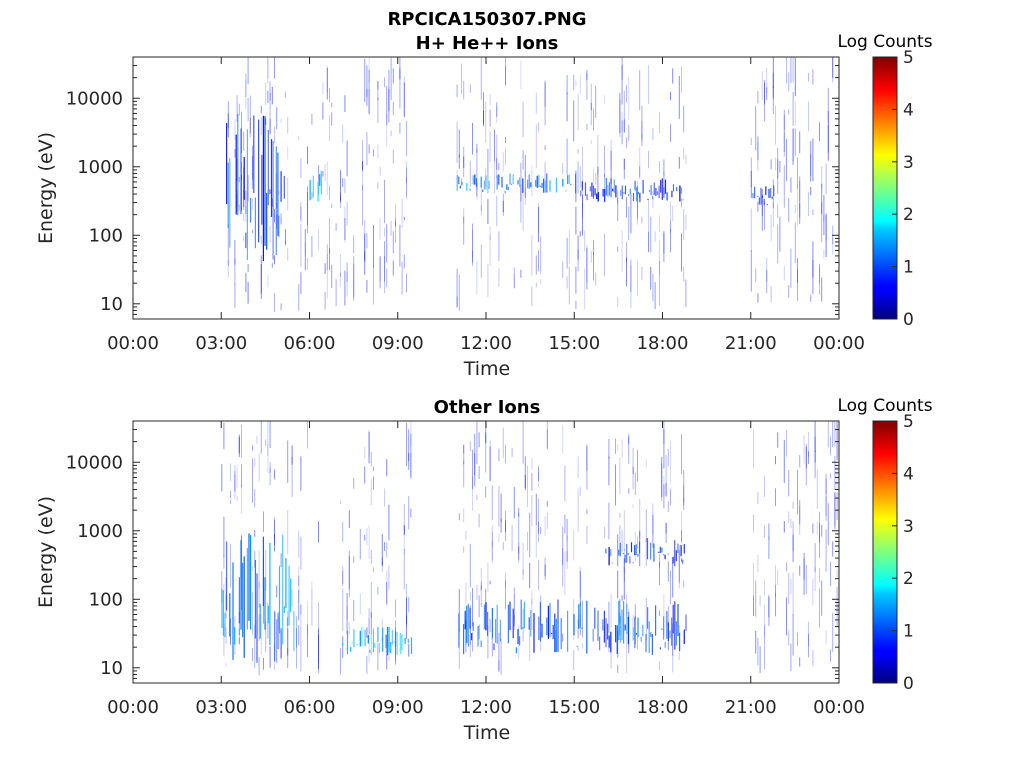  What do you see at coordinates (398, 343) in the screenshot?
I see `x-tick-label: 09:00` at bounding box center [398, 343].